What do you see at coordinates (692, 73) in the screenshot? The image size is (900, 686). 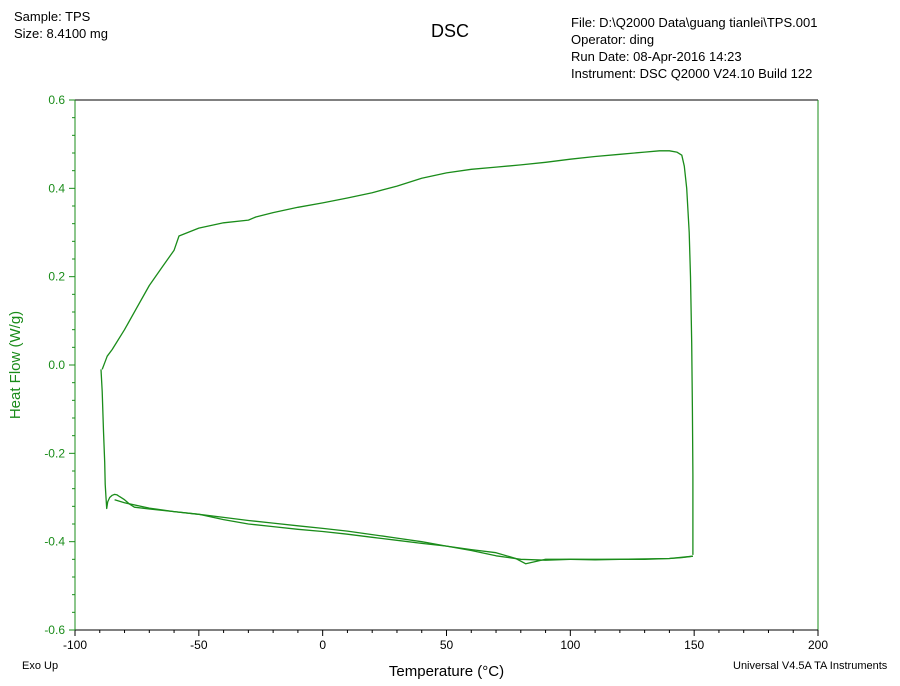 I see `instrument: Instrument: DSC Q2000 V24.10 Build 122` at bounding box center [692, 73].